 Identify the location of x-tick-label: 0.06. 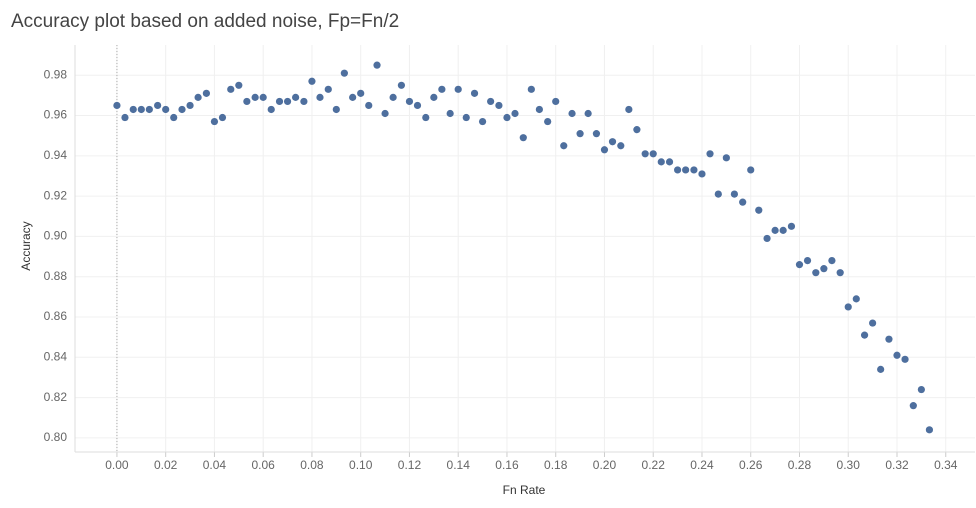
(264, 465).